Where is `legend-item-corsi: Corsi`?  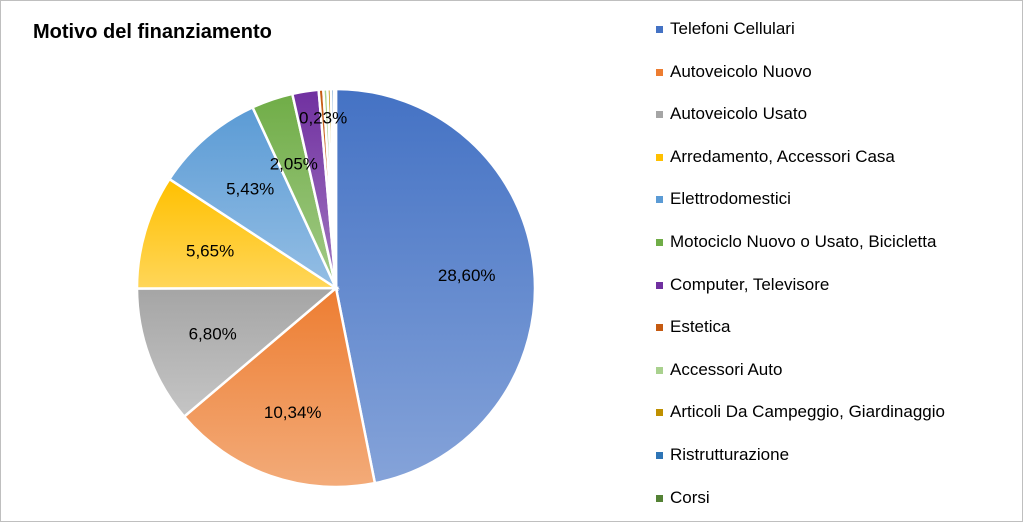
legend-item-corsi: Corsi is located at coordinates (800, 509).